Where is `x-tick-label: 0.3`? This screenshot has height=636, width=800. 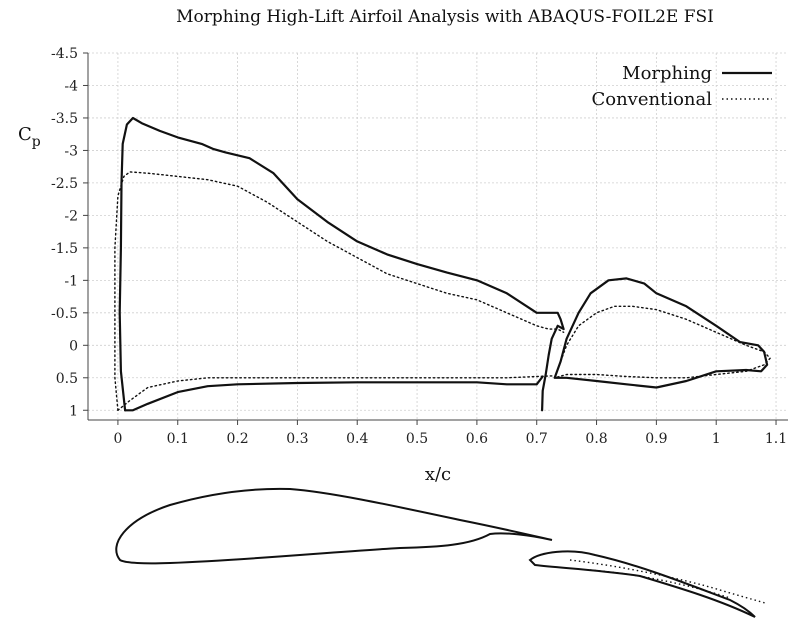 x-tick-label: 0.3 is located at coordinates (297, 439).